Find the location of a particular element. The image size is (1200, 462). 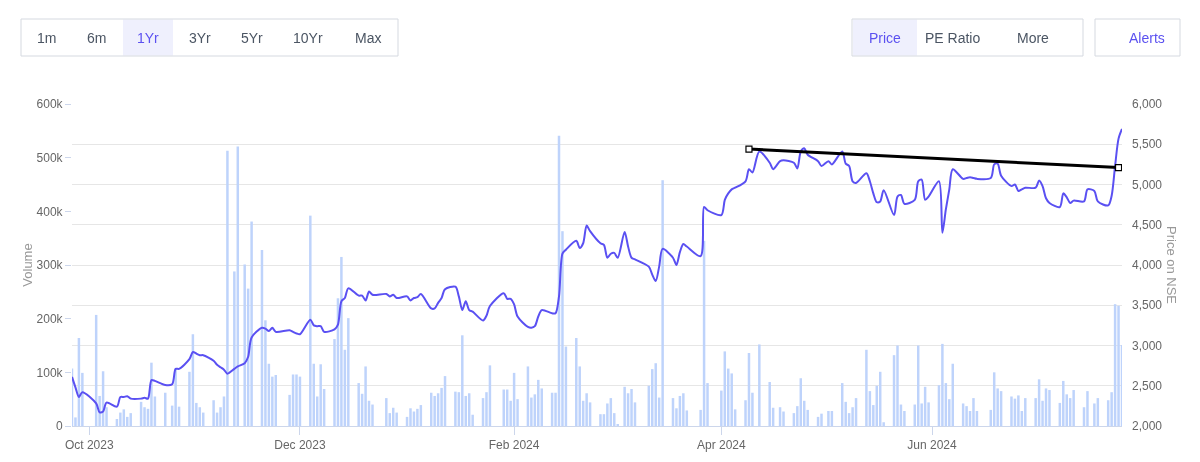

text: 6m is located at coordinates (97, 38).